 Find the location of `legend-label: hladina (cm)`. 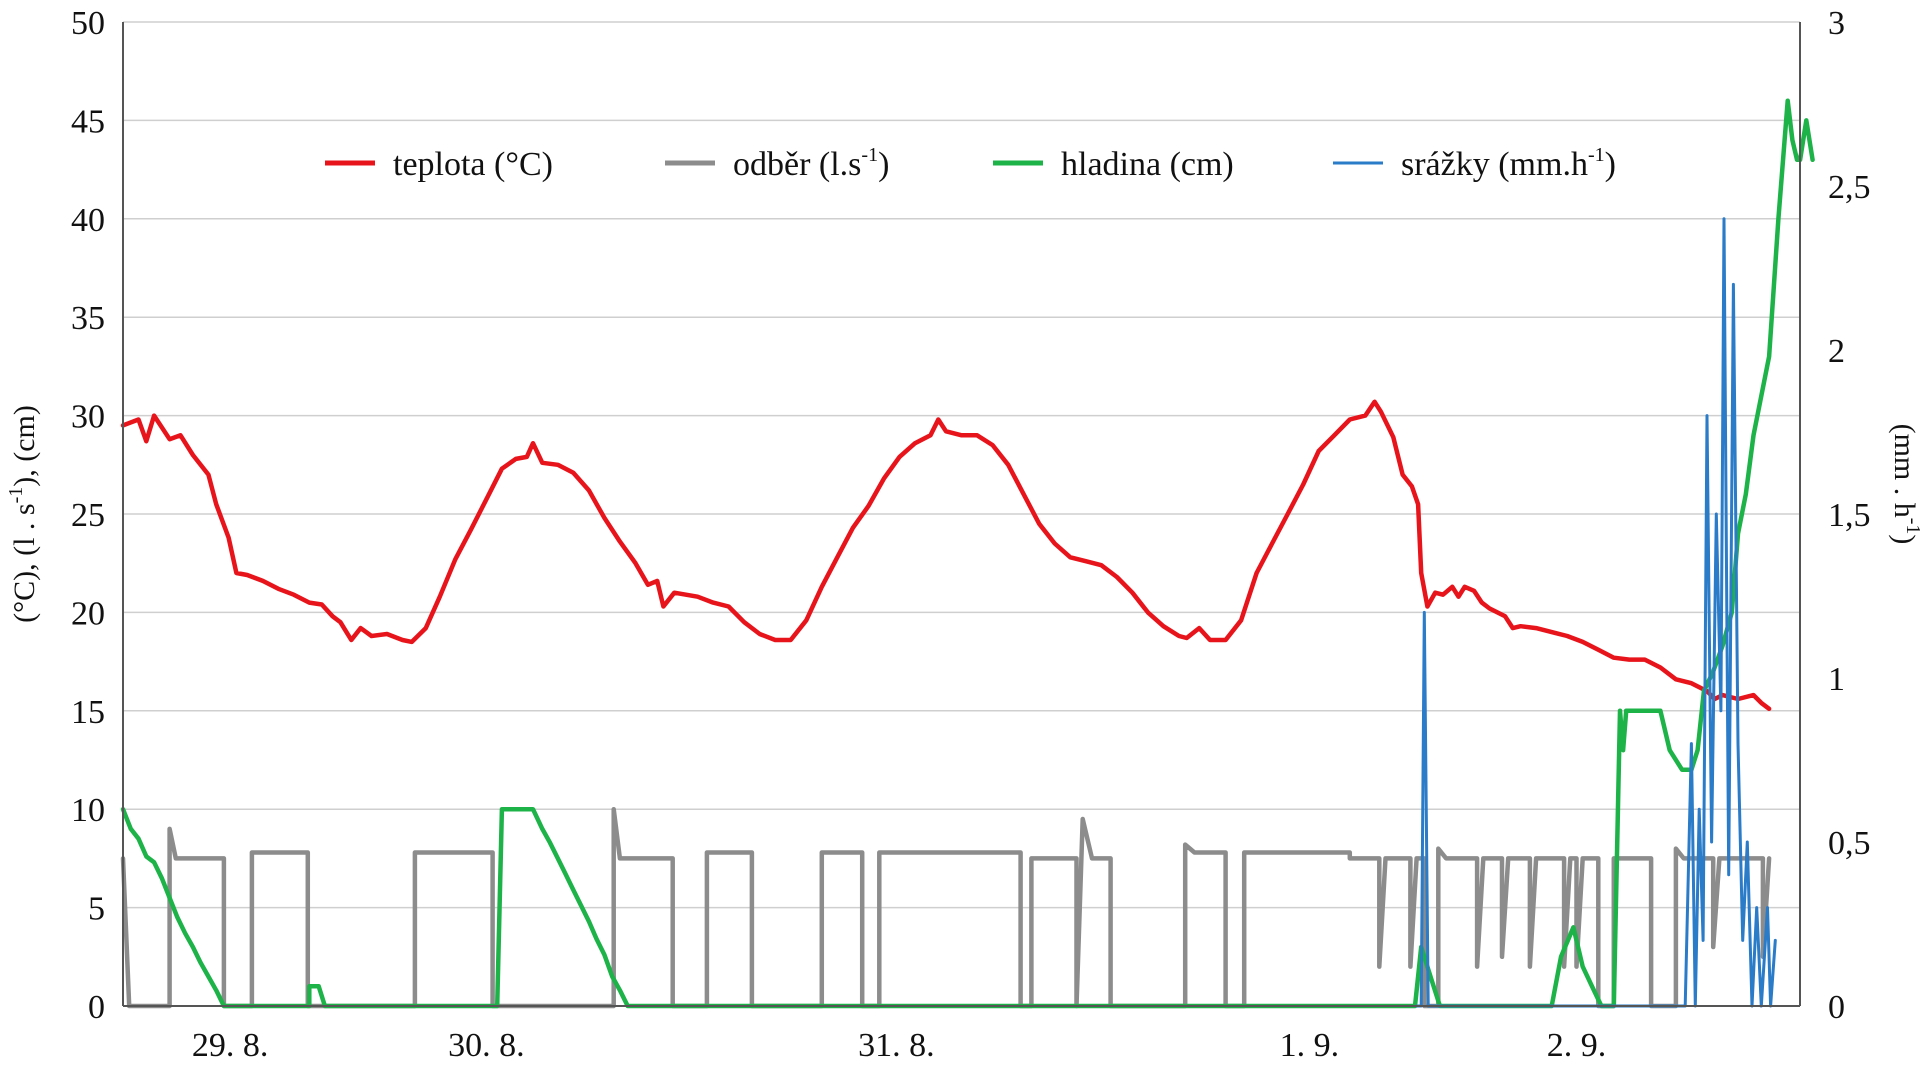

legend-label: hladina (cm) is located at coordinates (1147, 164).